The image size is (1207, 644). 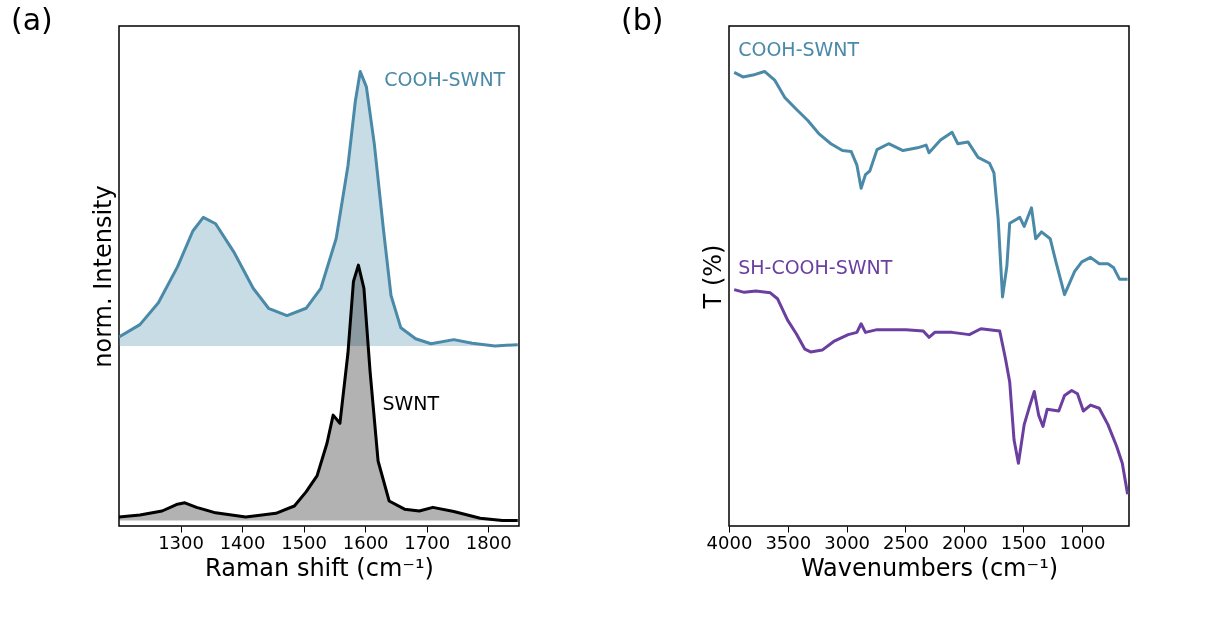 I want to click on x-tick-label: 1400, so click(x=242, y=542).